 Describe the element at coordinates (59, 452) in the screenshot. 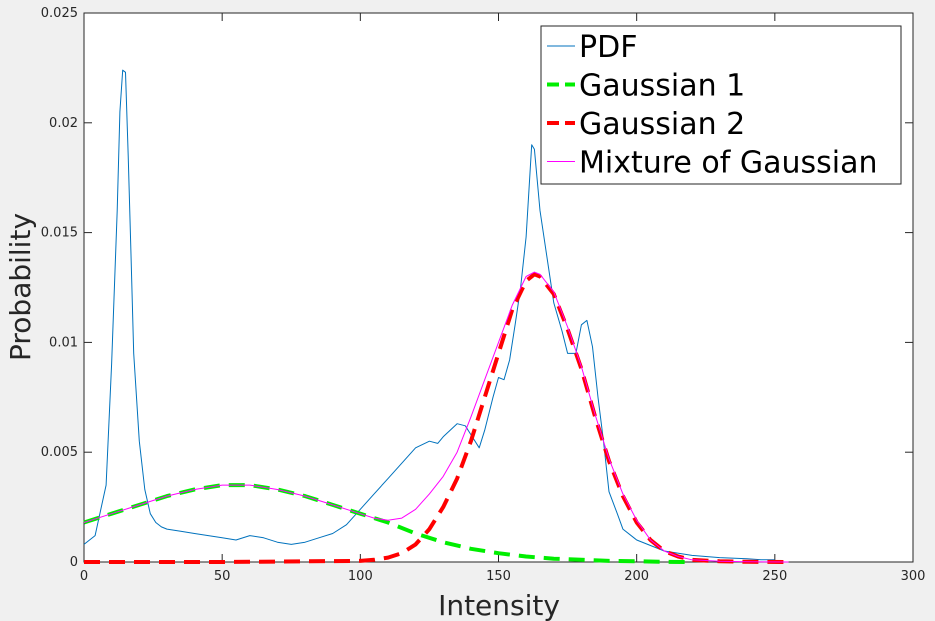

I see `y-tick-label: 0.005` at that location.